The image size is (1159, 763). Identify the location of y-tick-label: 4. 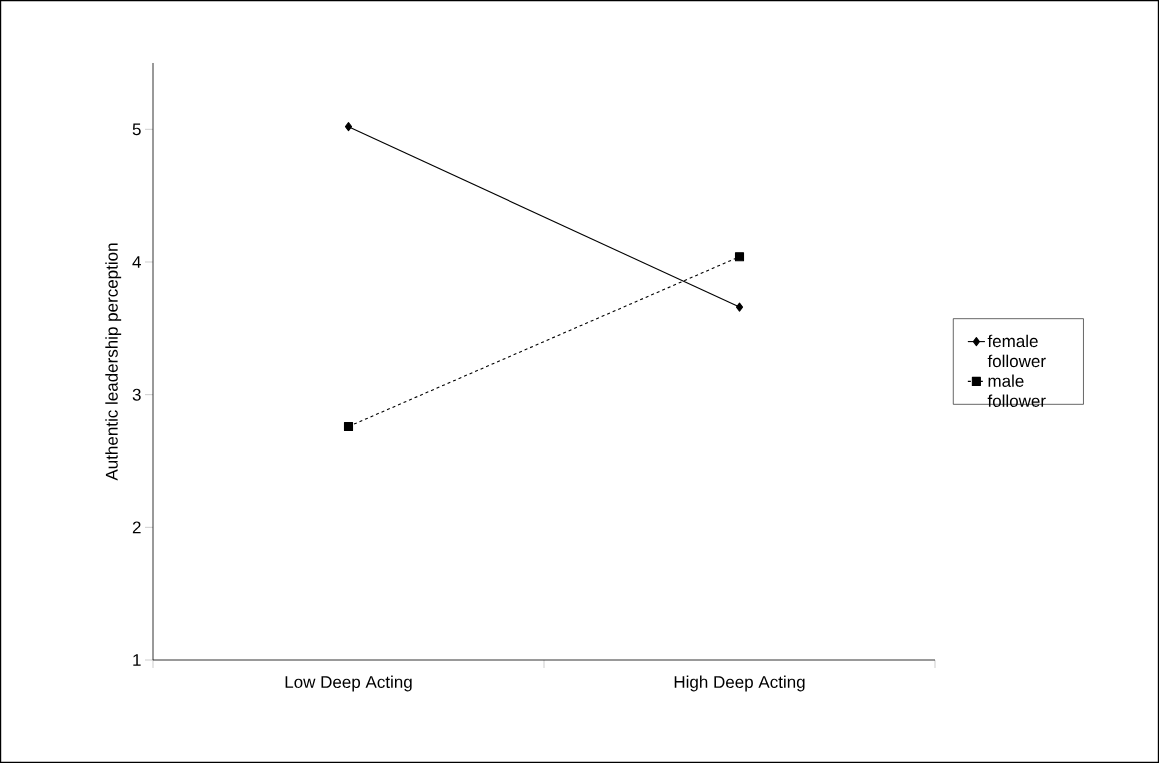
(136, 262).